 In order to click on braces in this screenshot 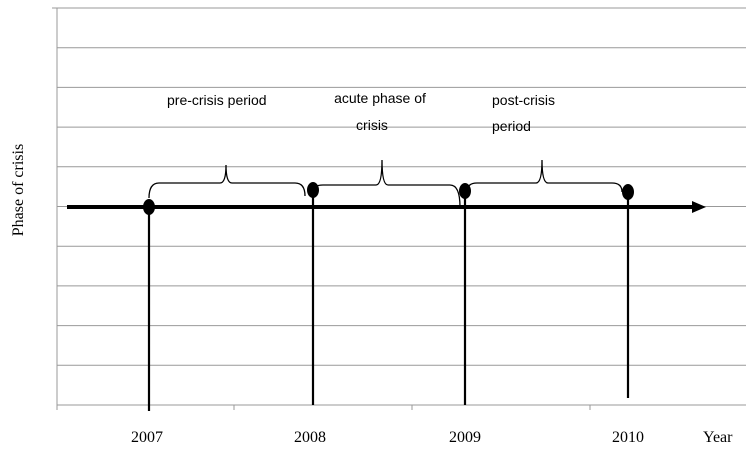, I will do `click(385, 183)`.